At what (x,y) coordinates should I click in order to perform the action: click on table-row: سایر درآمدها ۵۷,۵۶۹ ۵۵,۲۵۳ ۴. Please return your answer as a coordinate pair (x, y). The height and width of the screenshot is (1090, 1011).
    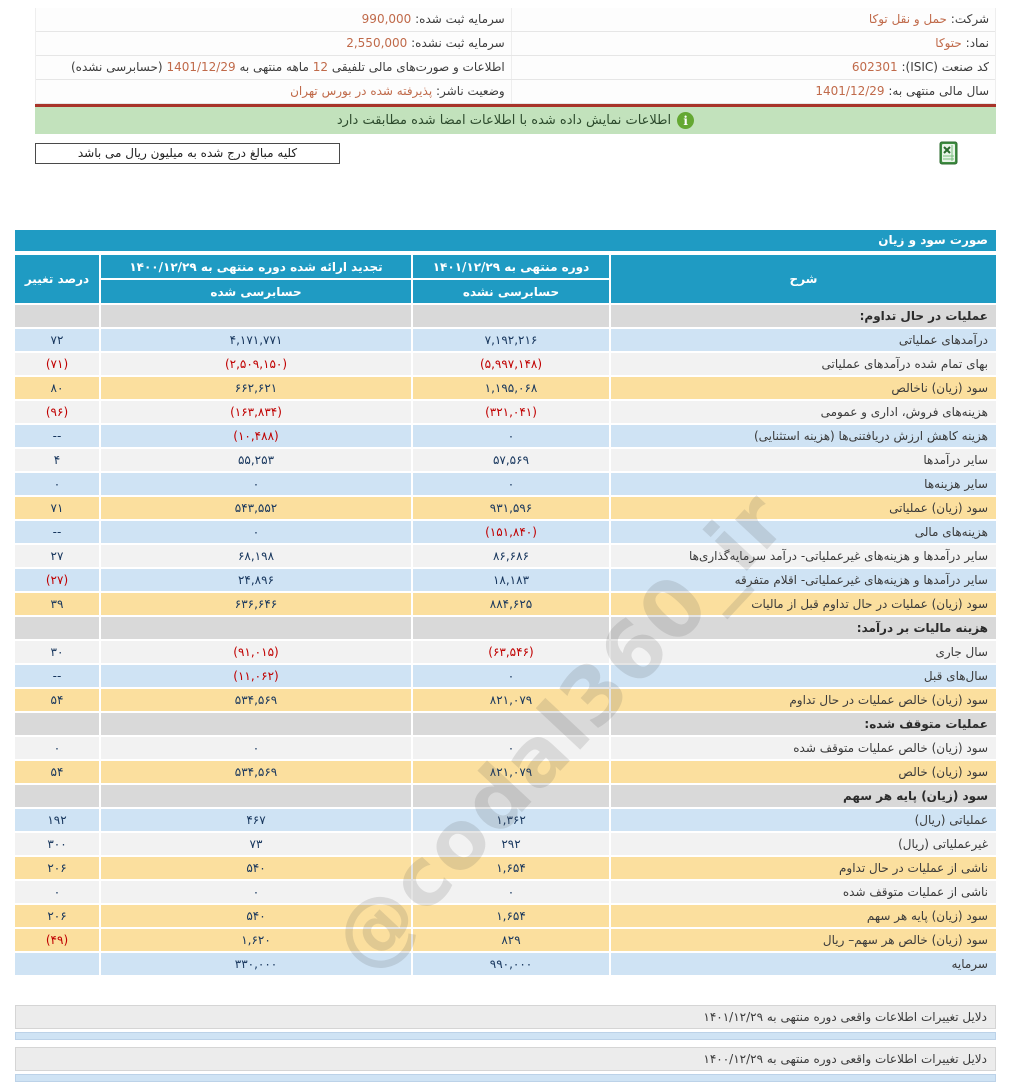
    Looking at the image, I should click on (505, 460).